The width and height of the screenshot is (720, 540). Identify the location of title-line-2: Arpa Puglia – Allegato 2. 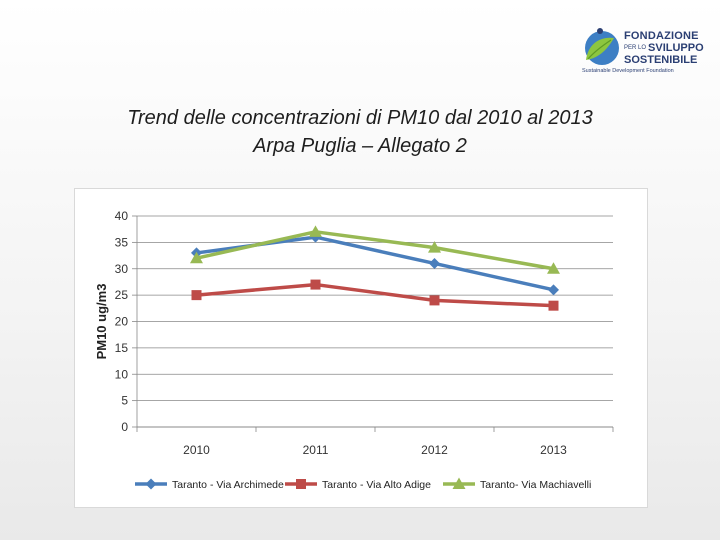
(360, 146).